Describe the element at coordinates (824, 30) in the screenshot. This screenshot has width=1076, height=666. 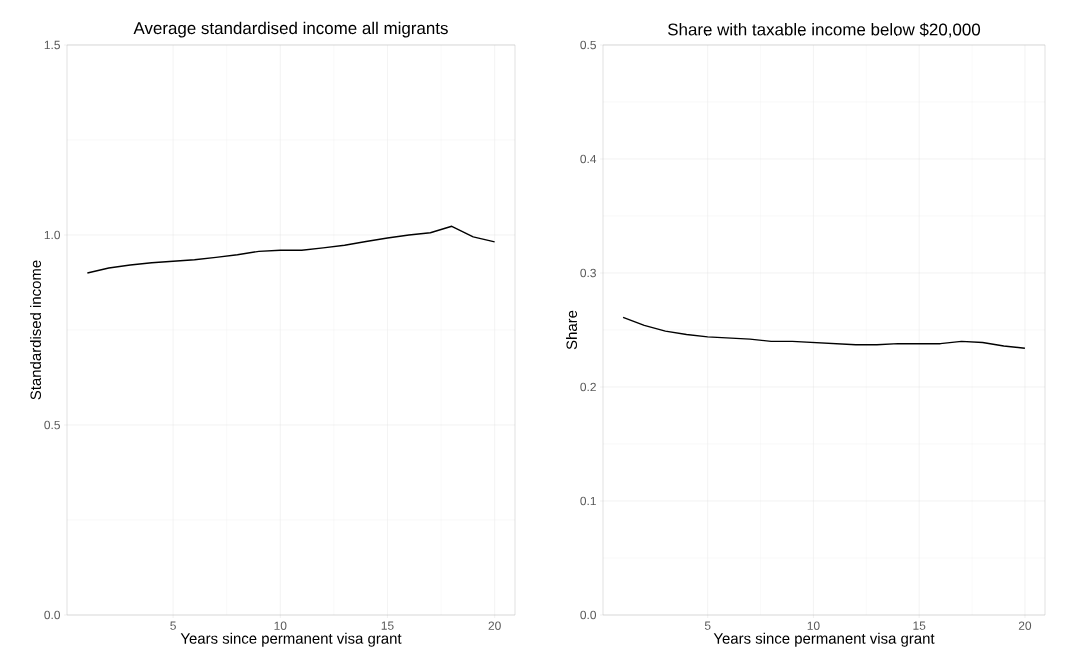
I see `chart-title: Share with taxable income below $20,000` at that location.